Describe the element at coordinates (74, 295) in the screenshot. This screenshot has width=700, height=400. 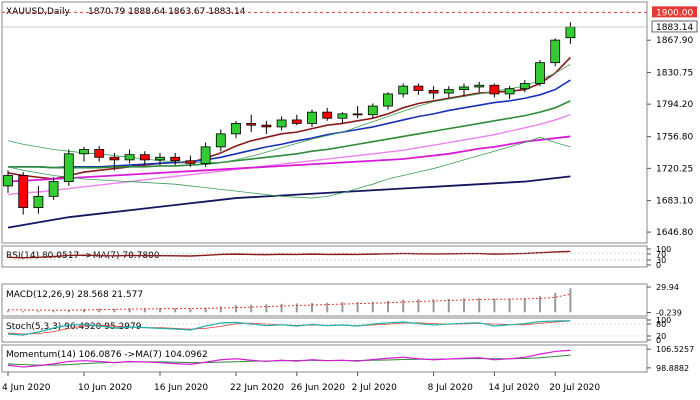
I see `macd-label: MACD(12,26,9) 28.568 21.577` at that location.